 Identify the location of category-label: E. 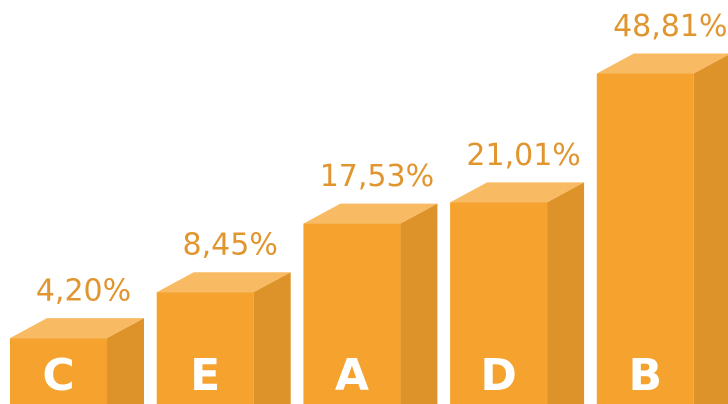
(205, 375).